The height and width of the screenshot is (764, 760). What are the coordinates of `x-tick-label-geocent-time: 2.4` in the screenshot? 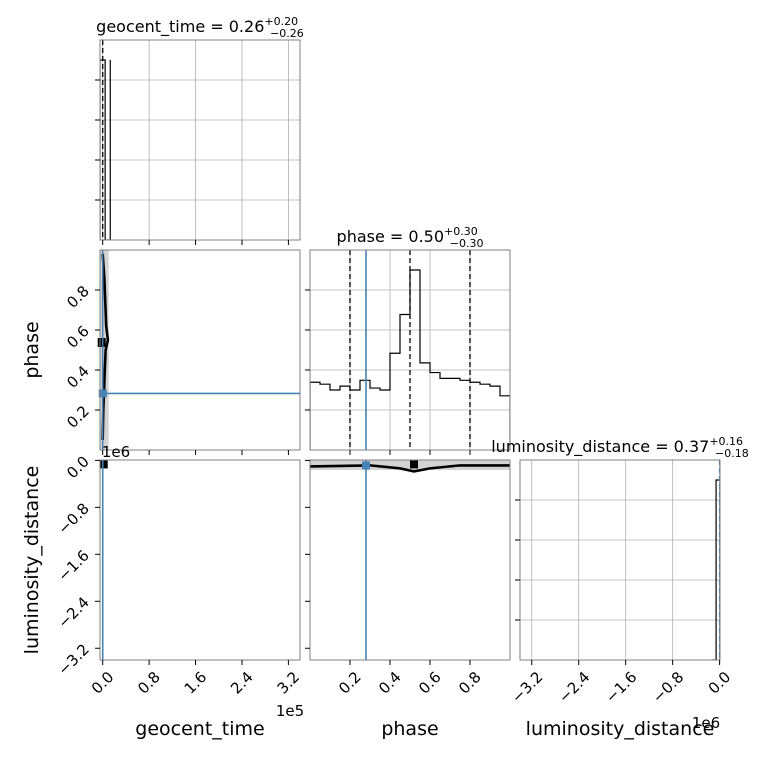 It's located at (242, 683).